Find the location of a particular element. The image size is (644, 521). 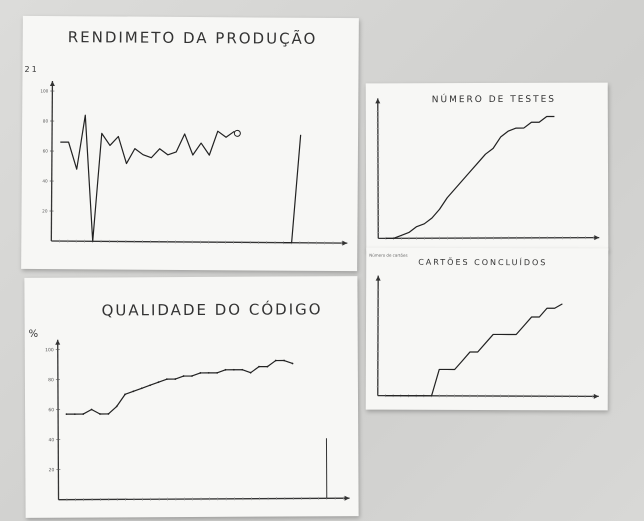

end-marker is located at coordinates (237, 133).